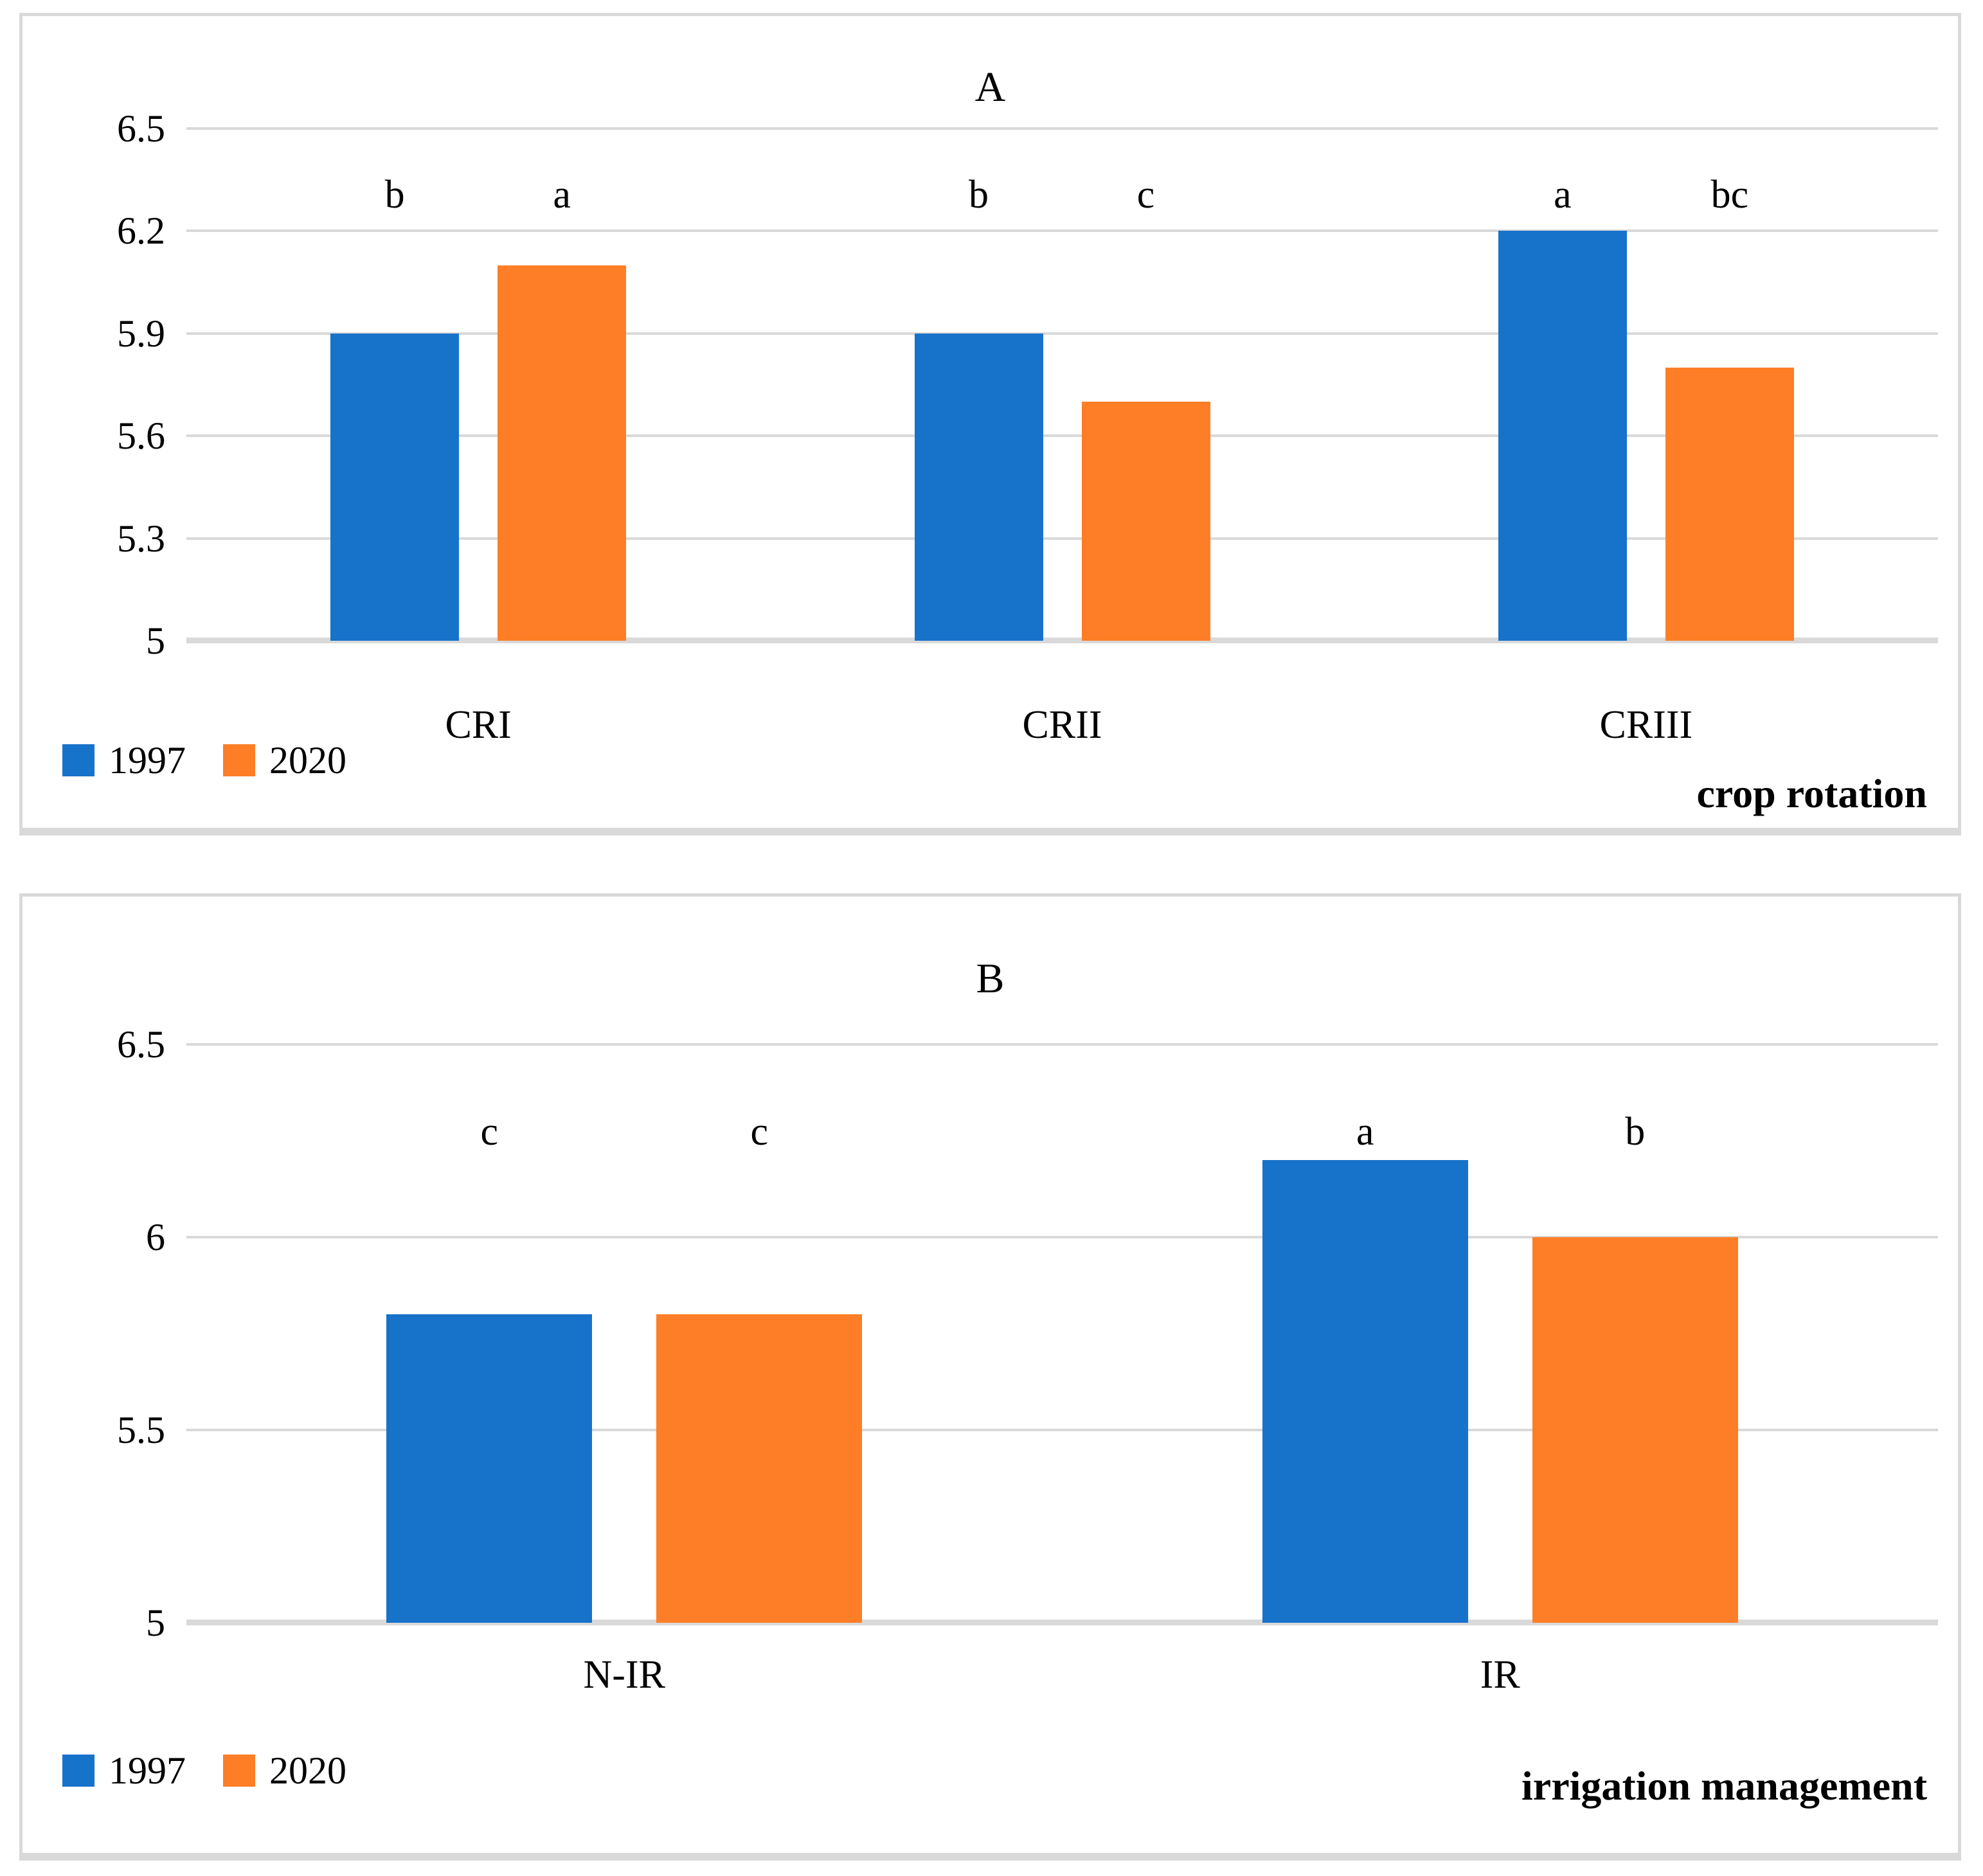 The image size is (1983, 1876). I want to click on bar-1997-CRIII, so click(1562, 436).